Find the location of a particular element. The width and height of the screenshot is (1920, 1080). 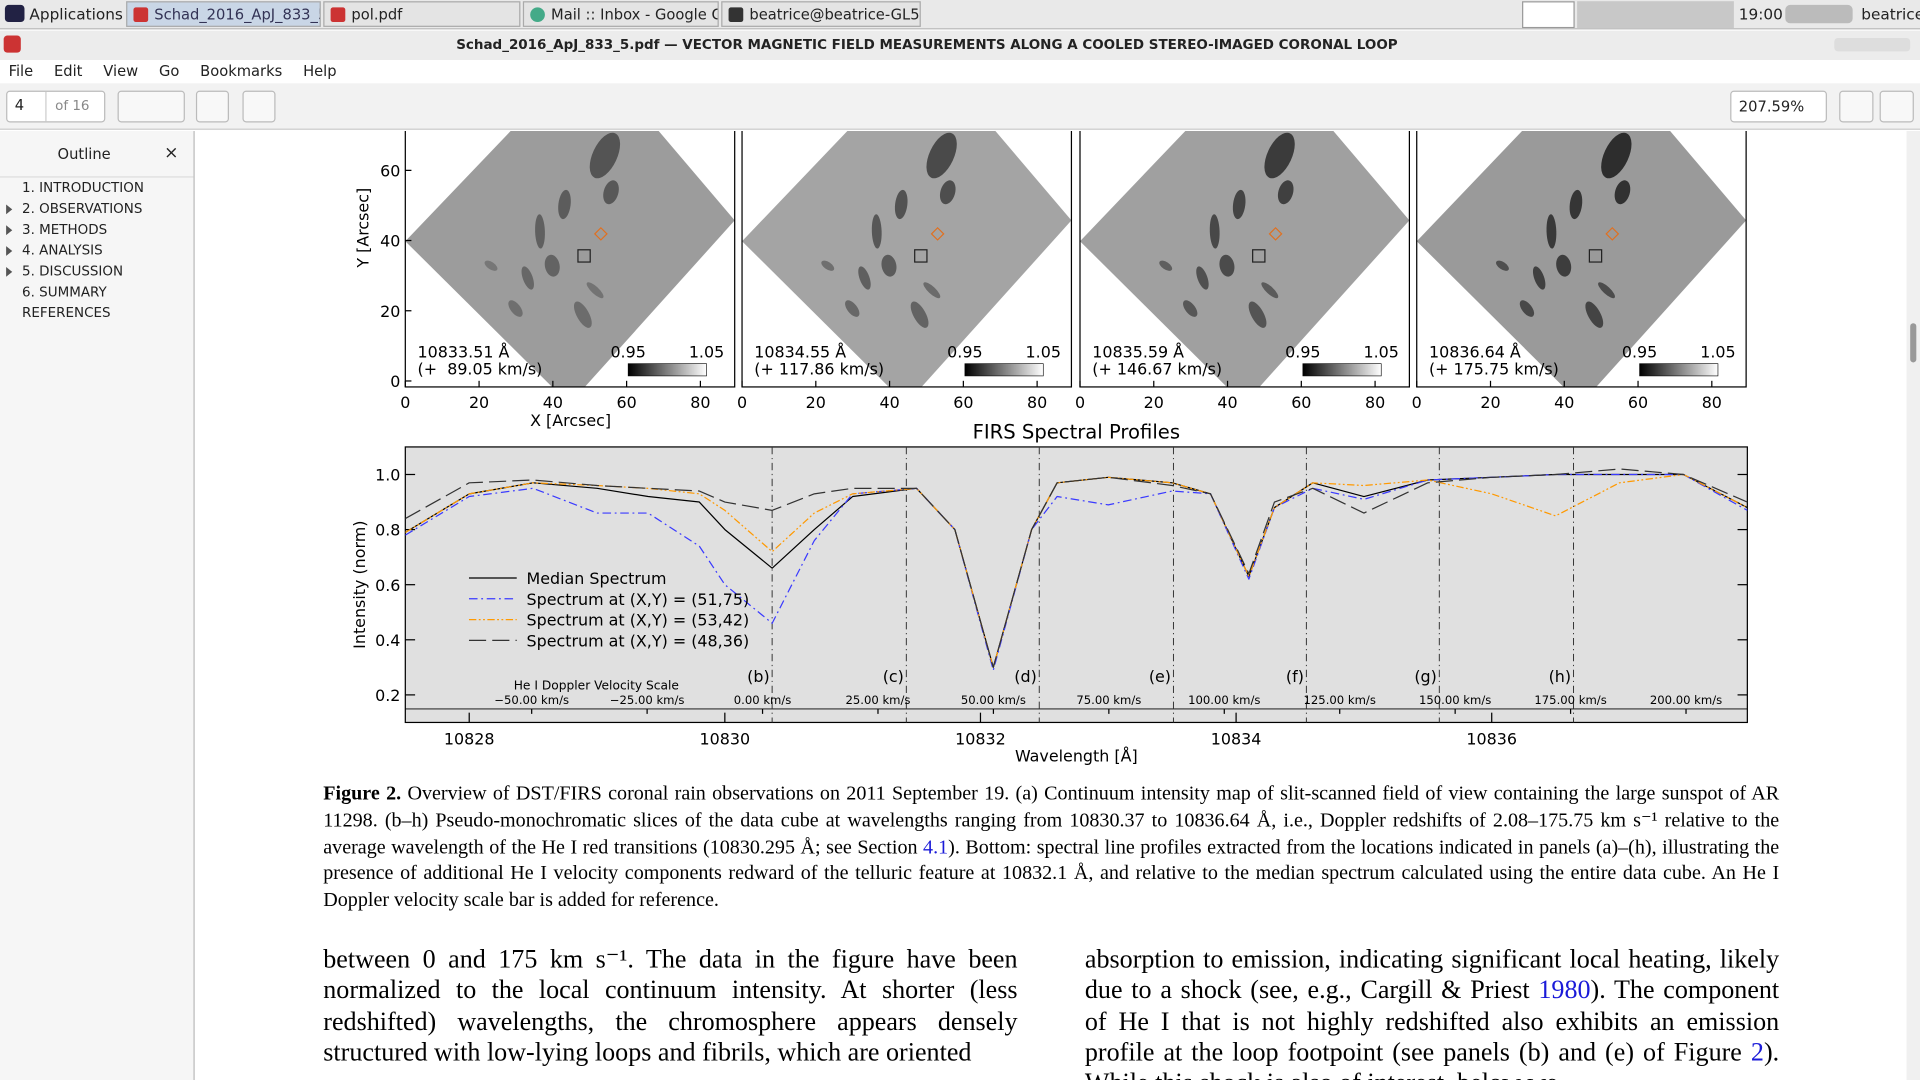

page-input: 4 is located at coordinates (27, 106).